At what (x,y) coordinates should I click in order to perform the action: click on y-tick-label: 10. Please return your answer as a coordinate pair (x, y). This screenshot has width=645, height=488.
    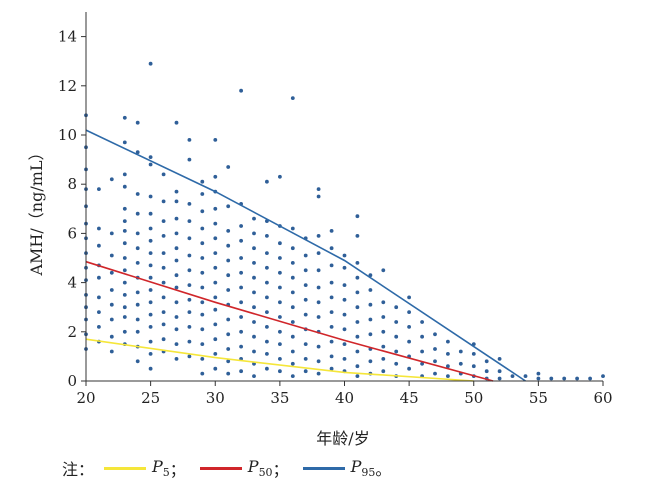
    Looking at the image, I should click on (67, 135).